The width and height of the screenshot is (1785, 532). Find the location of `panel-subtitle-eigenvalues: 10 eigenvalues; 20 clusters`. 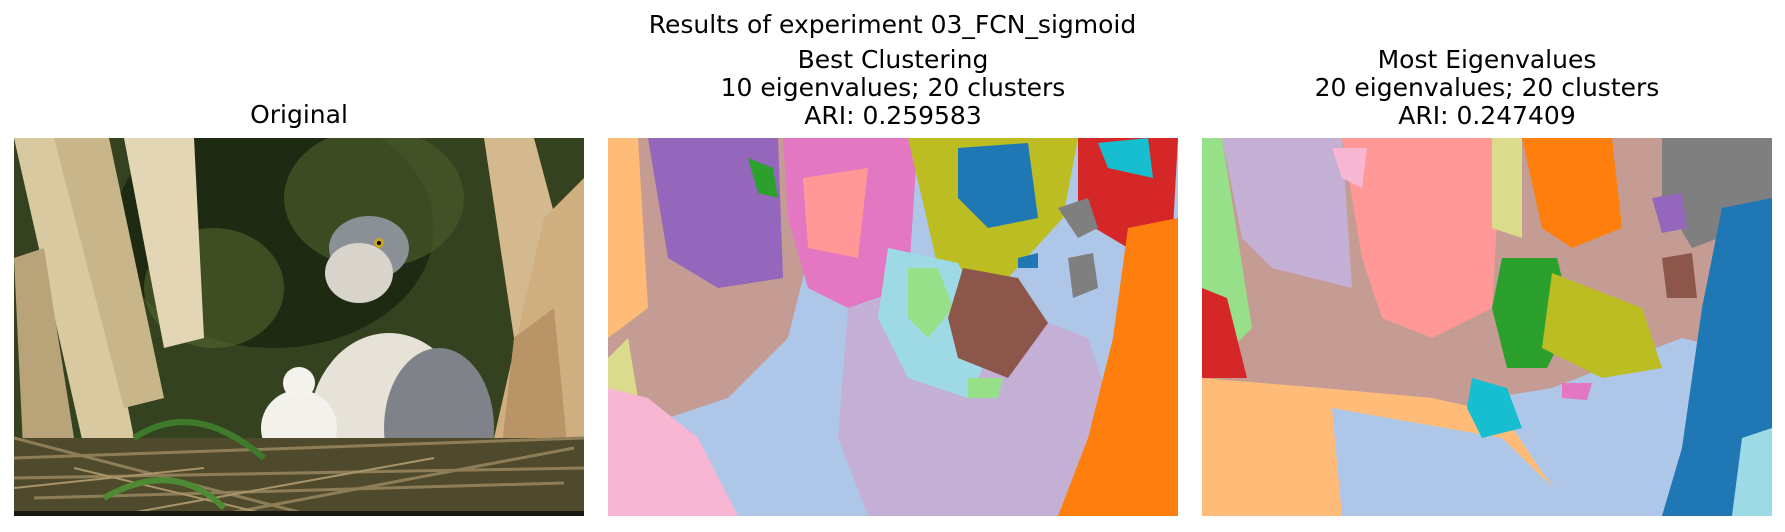

panel-subtitle-eigenvalues: 10 eigenvalues; 20 clusters is located at coordinates (893, 87).